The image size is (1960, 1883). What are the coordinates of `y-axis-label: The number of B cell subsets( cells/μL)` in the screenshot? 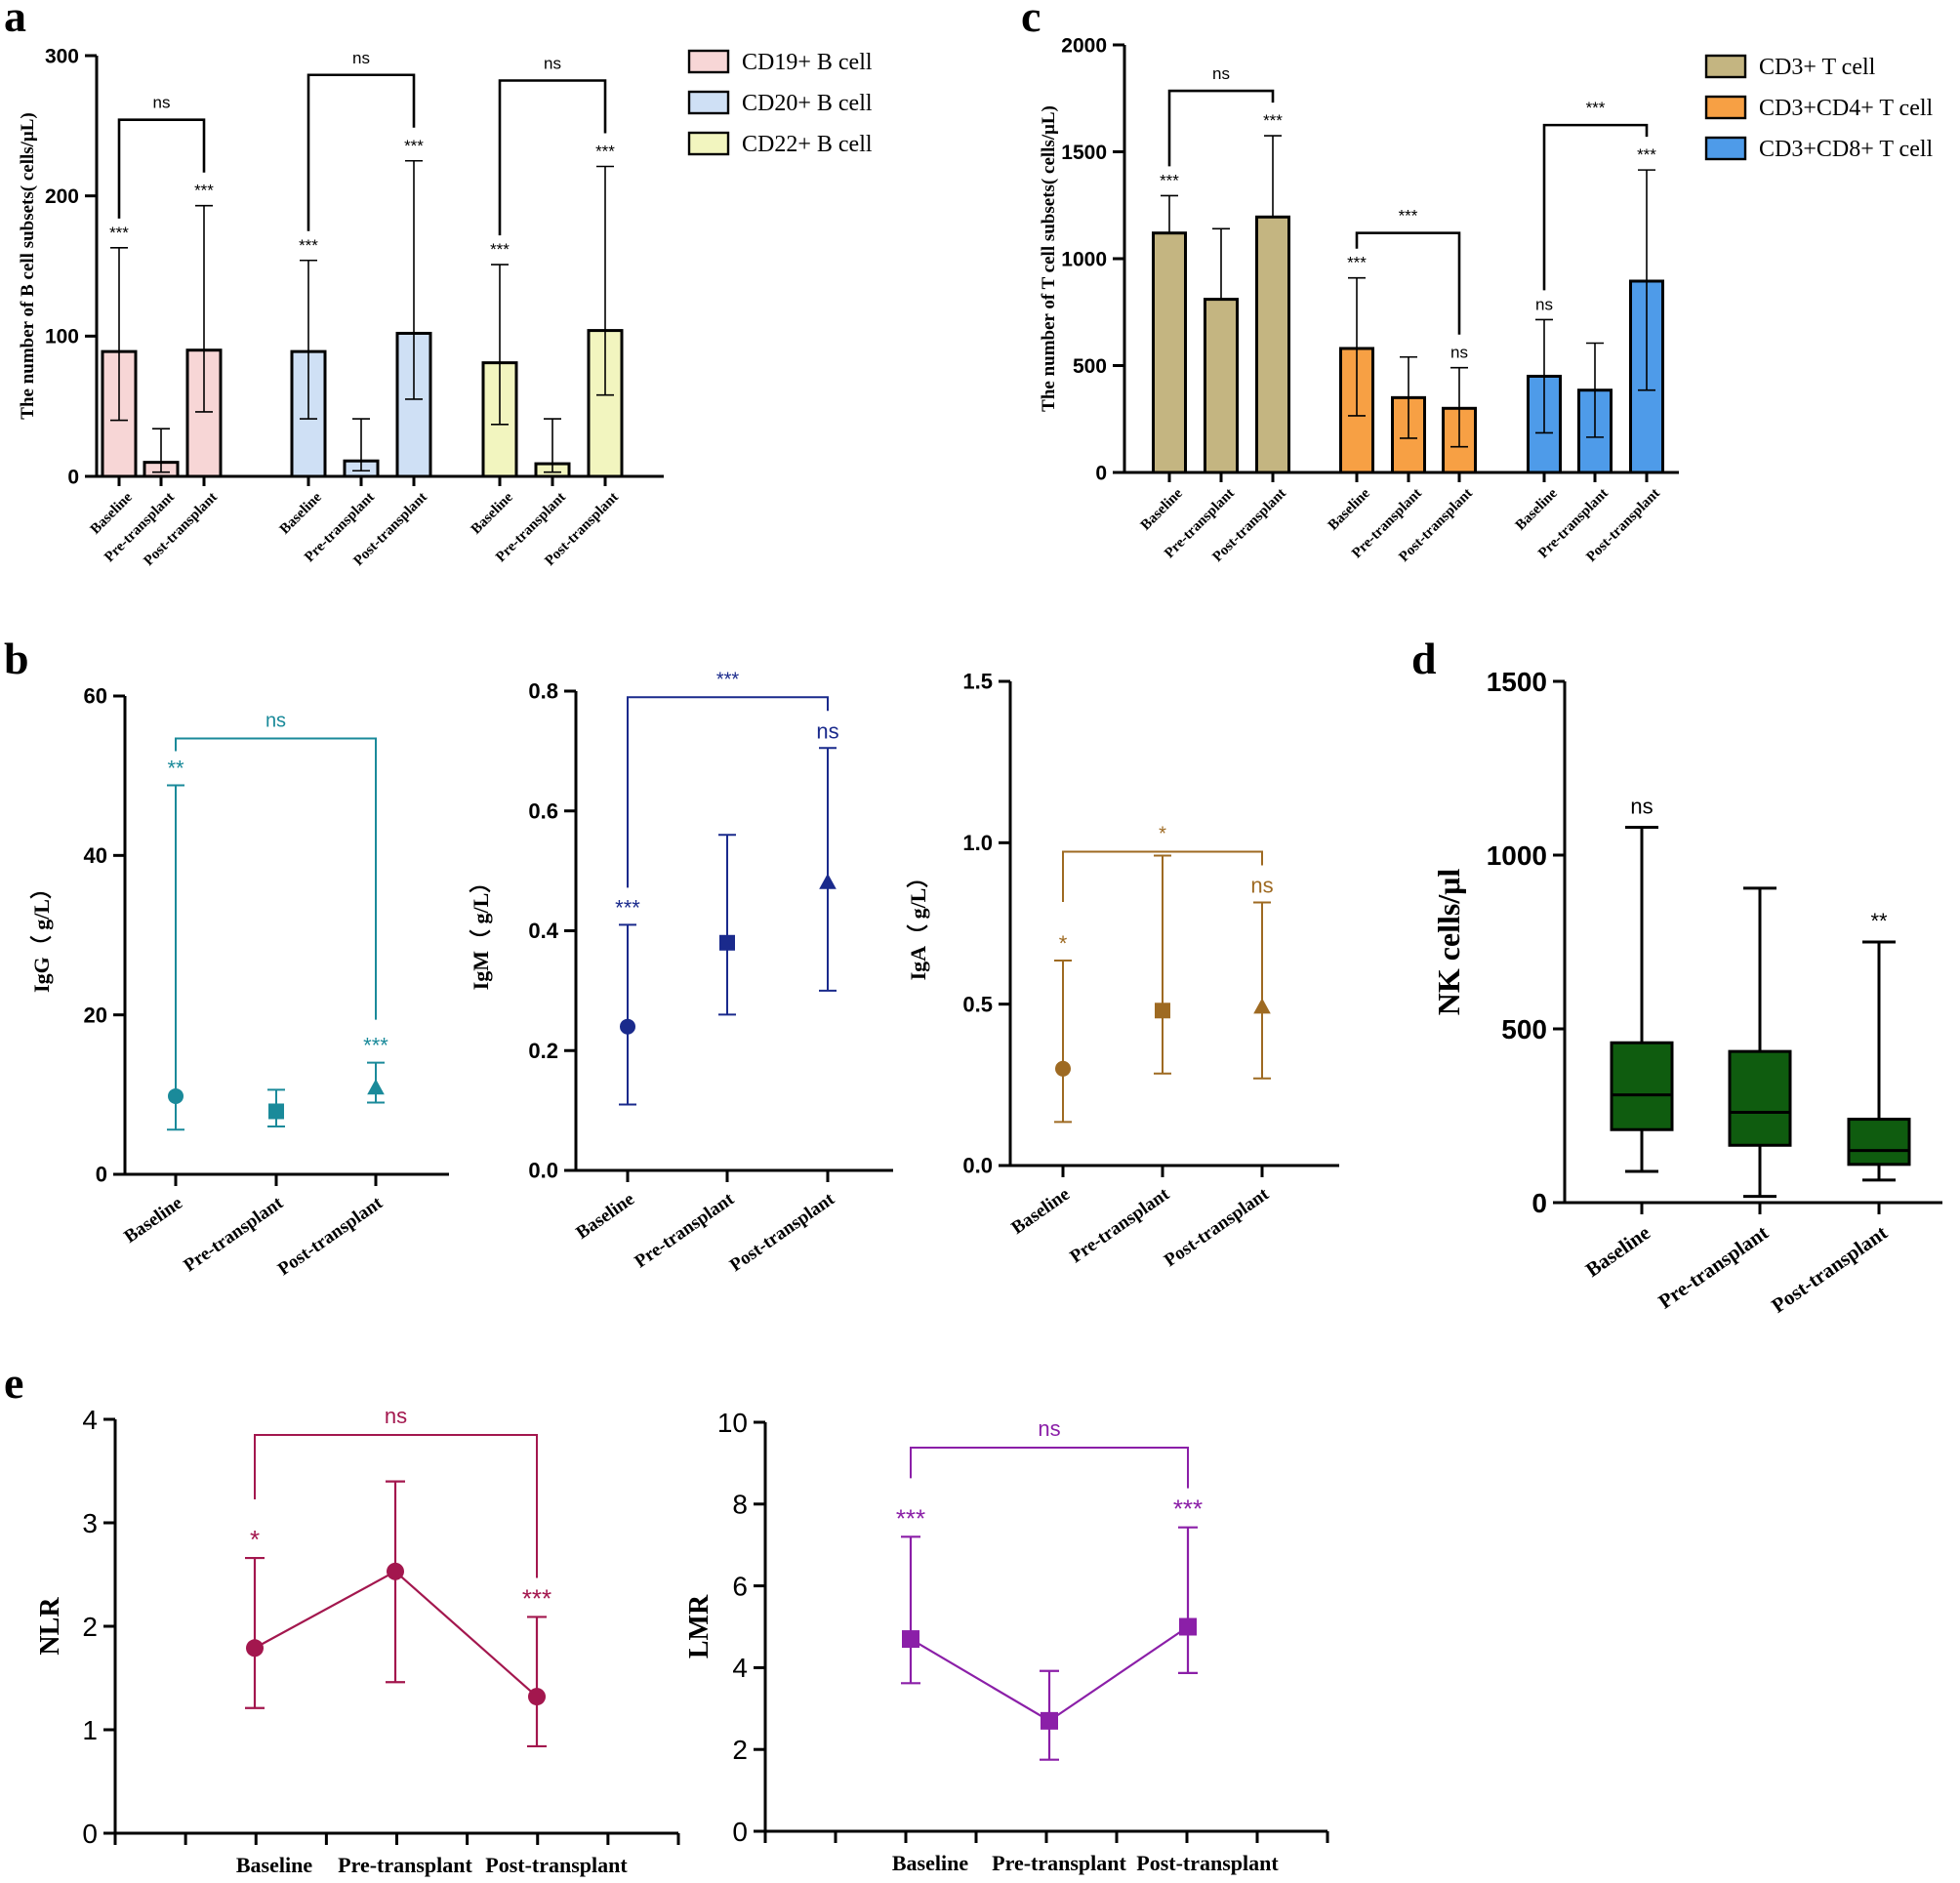 It's located at (28, 265).